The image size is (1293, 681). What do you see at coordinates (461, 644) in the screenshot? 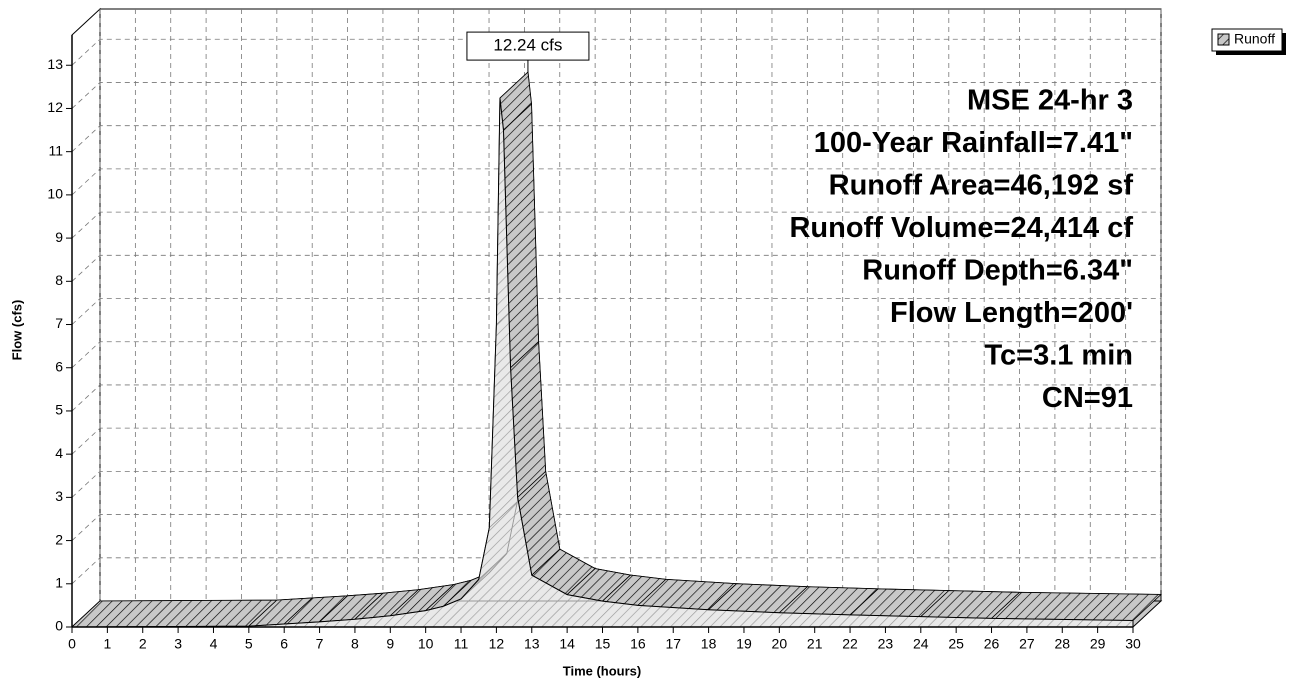
I see `x-tick-label: 11` at bounding box center [461, 644].